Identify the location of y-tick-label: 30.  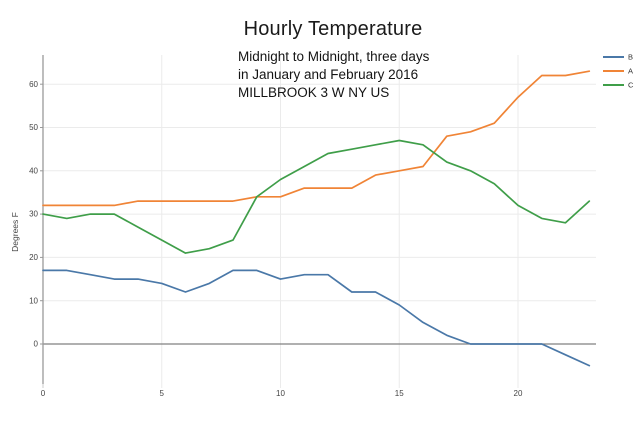
(33, 214).